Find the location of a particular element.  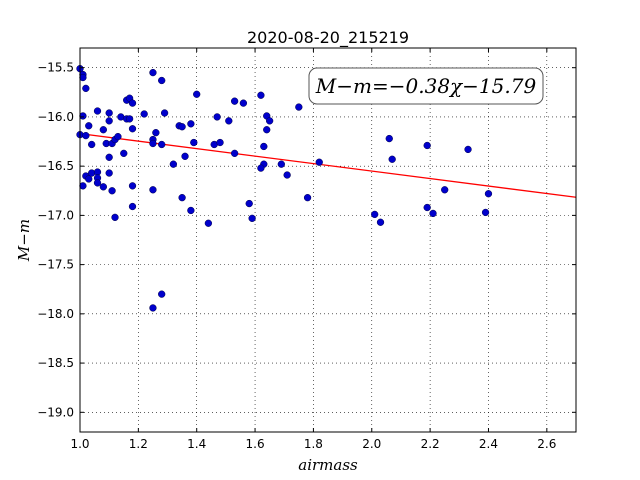

y-tick-label: −18.0 is located at coordinates (55, 314).